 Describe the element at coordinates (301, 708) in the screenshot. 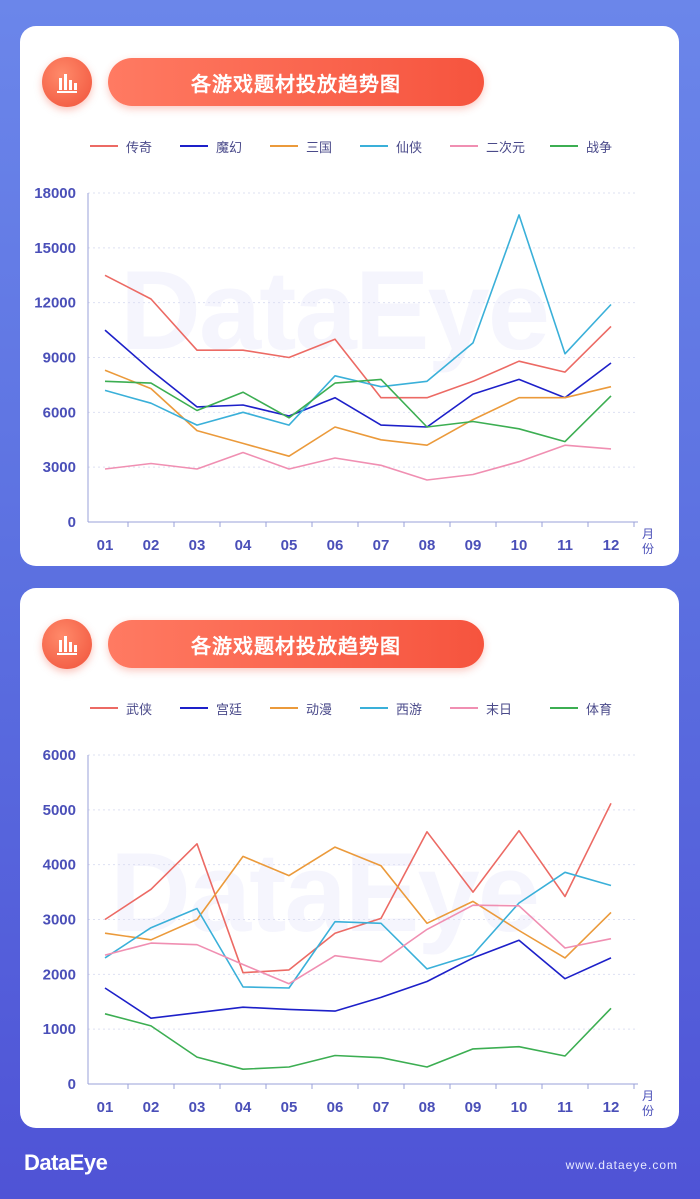

I see `legend-item: 动漫` at that location.